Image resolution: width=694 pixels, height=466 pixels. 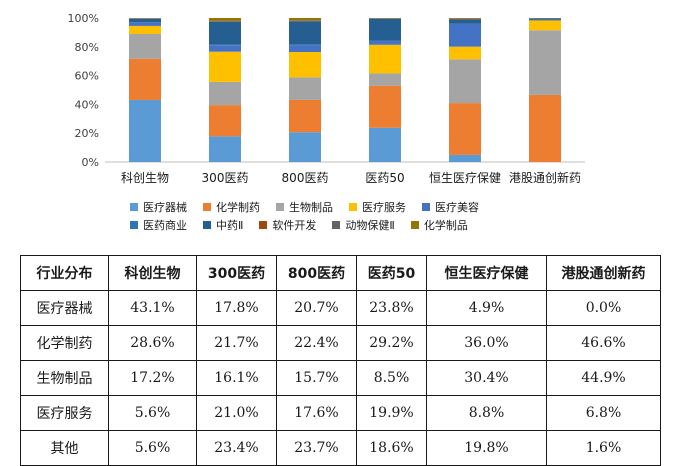 I want to click on table-cell: 43.1%, so click(x=153, y=308).